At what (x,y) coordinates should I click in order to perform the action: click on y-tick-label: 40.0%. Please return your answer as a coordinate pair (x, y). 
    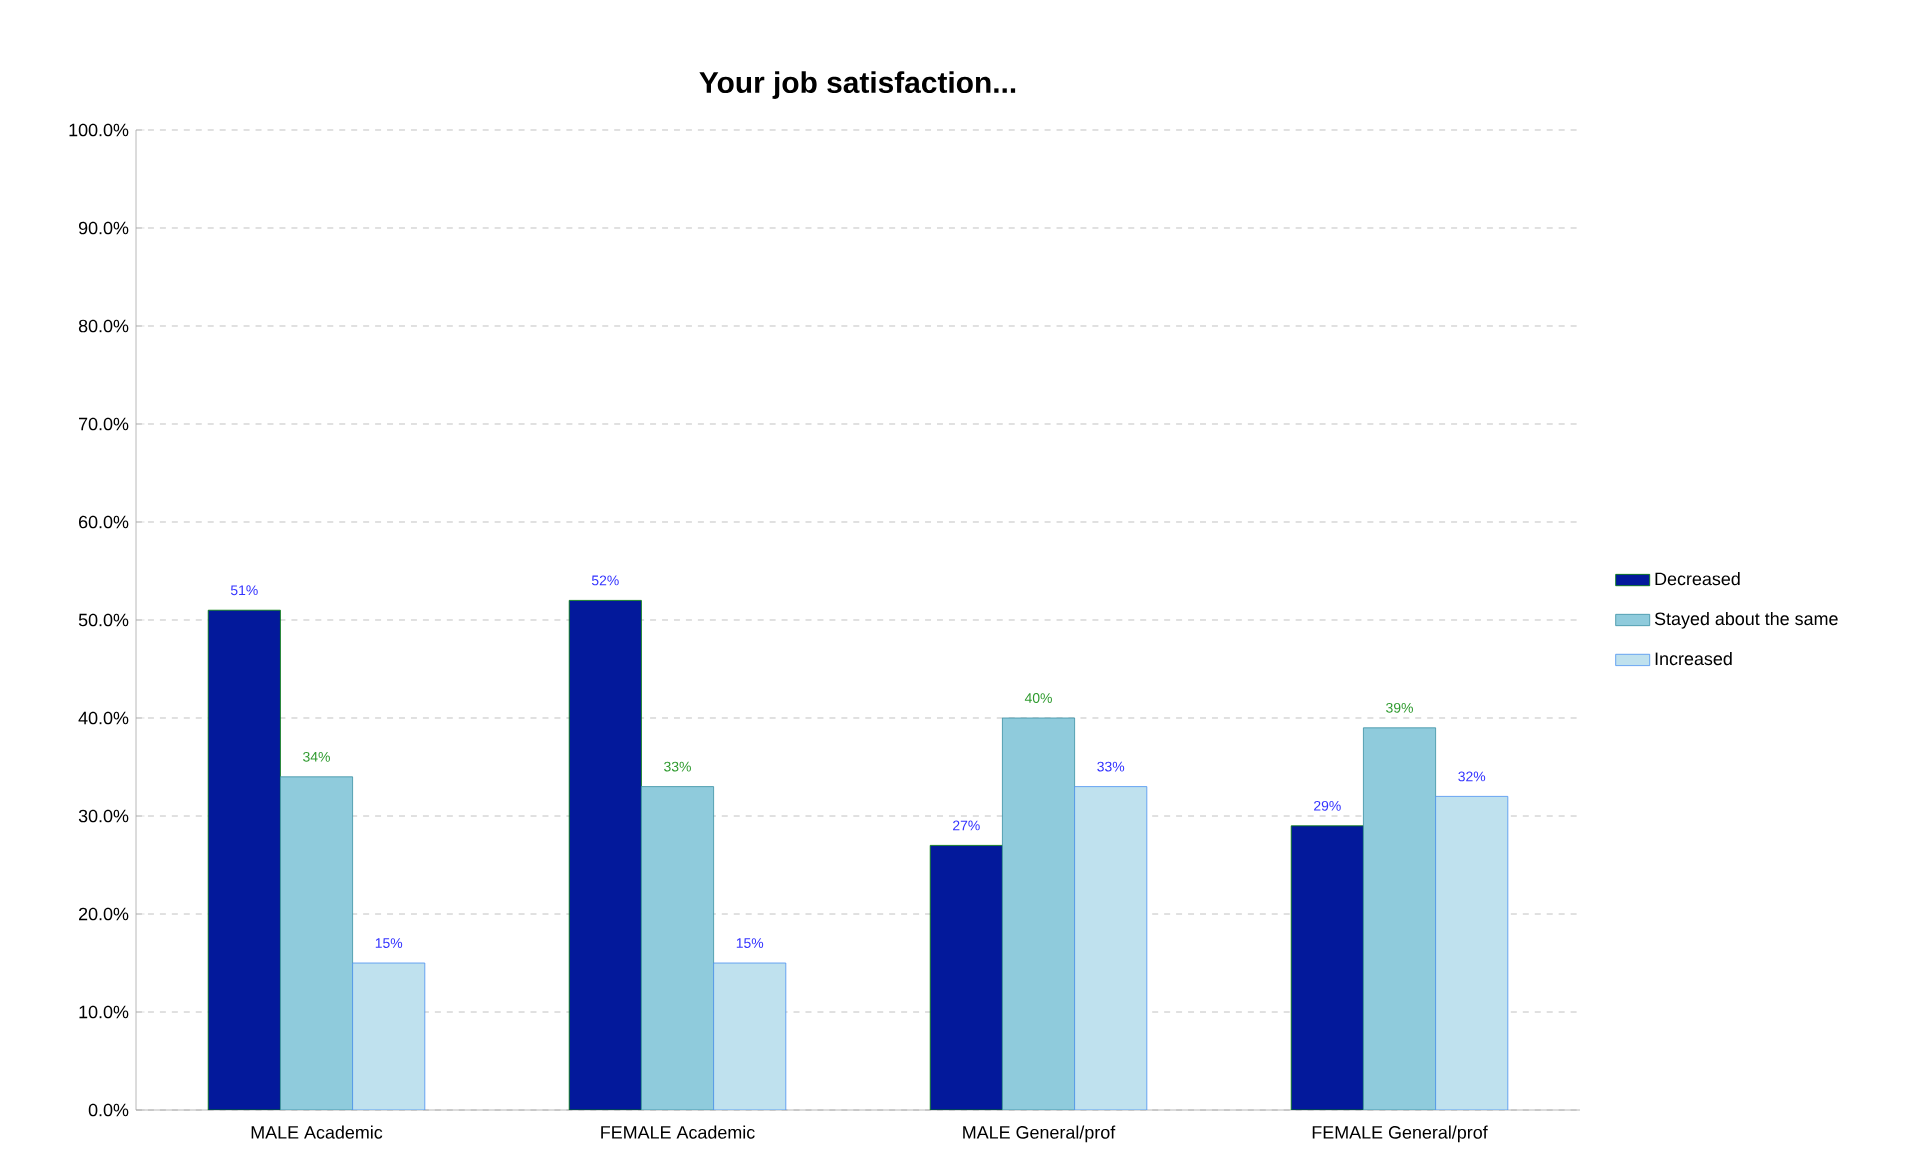
    Looking at the image, I should click on (103, 718).